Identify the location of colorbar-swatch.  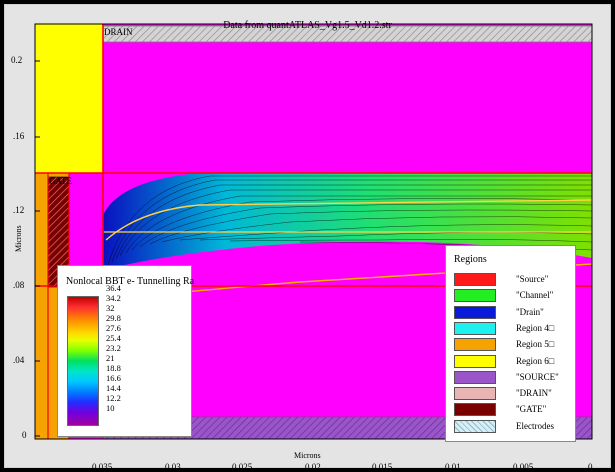
(83, 361).